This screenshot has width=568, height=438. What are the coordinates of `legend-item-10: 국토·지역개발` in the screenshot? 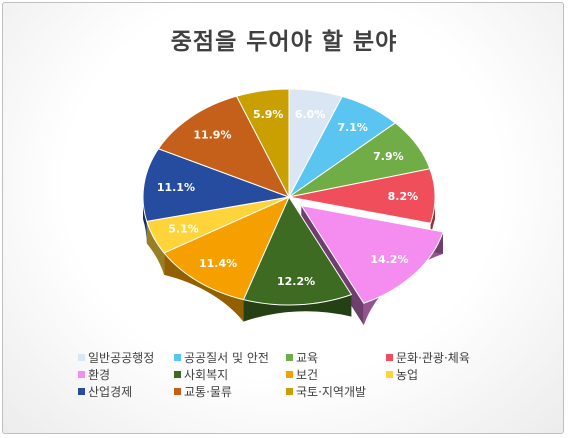 It's located at (326, 391).